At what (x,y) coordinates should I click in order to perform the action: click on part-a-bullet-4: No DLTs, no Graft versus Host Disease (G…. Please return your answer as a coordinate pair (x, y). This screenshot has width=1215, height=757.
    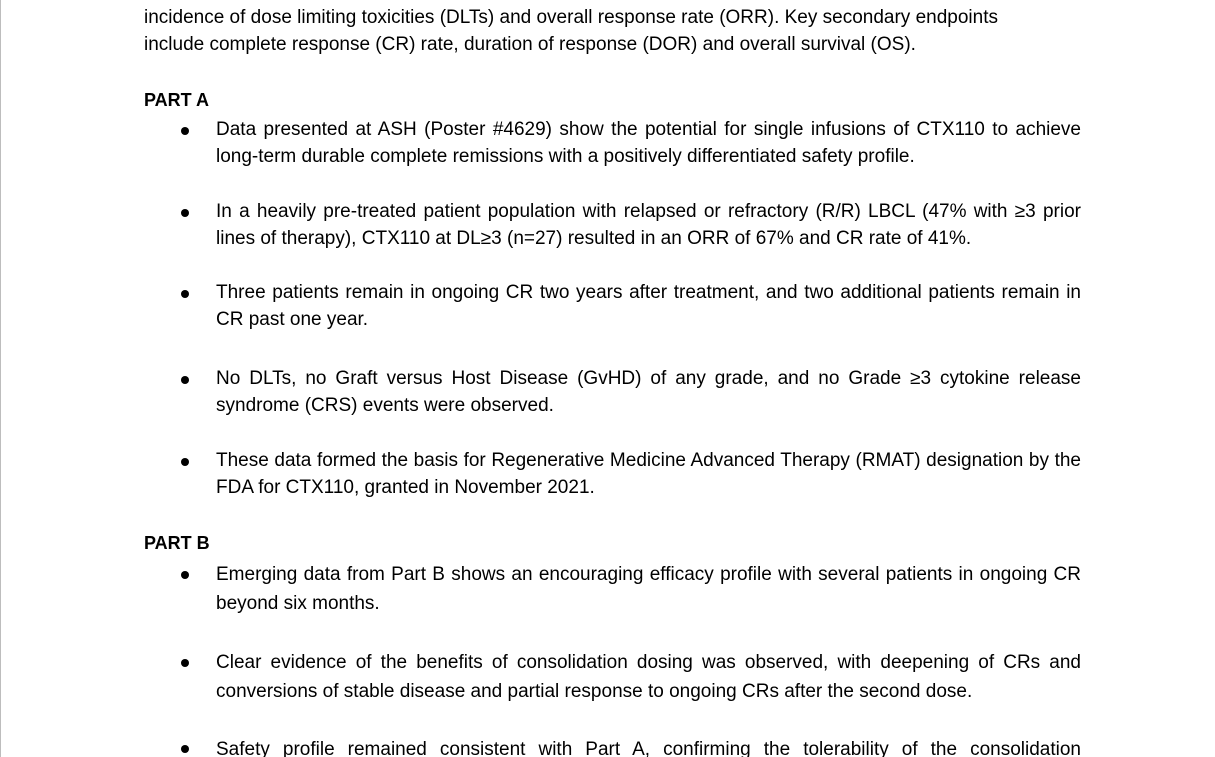
    Looking at the image, I should click on (648, 392).